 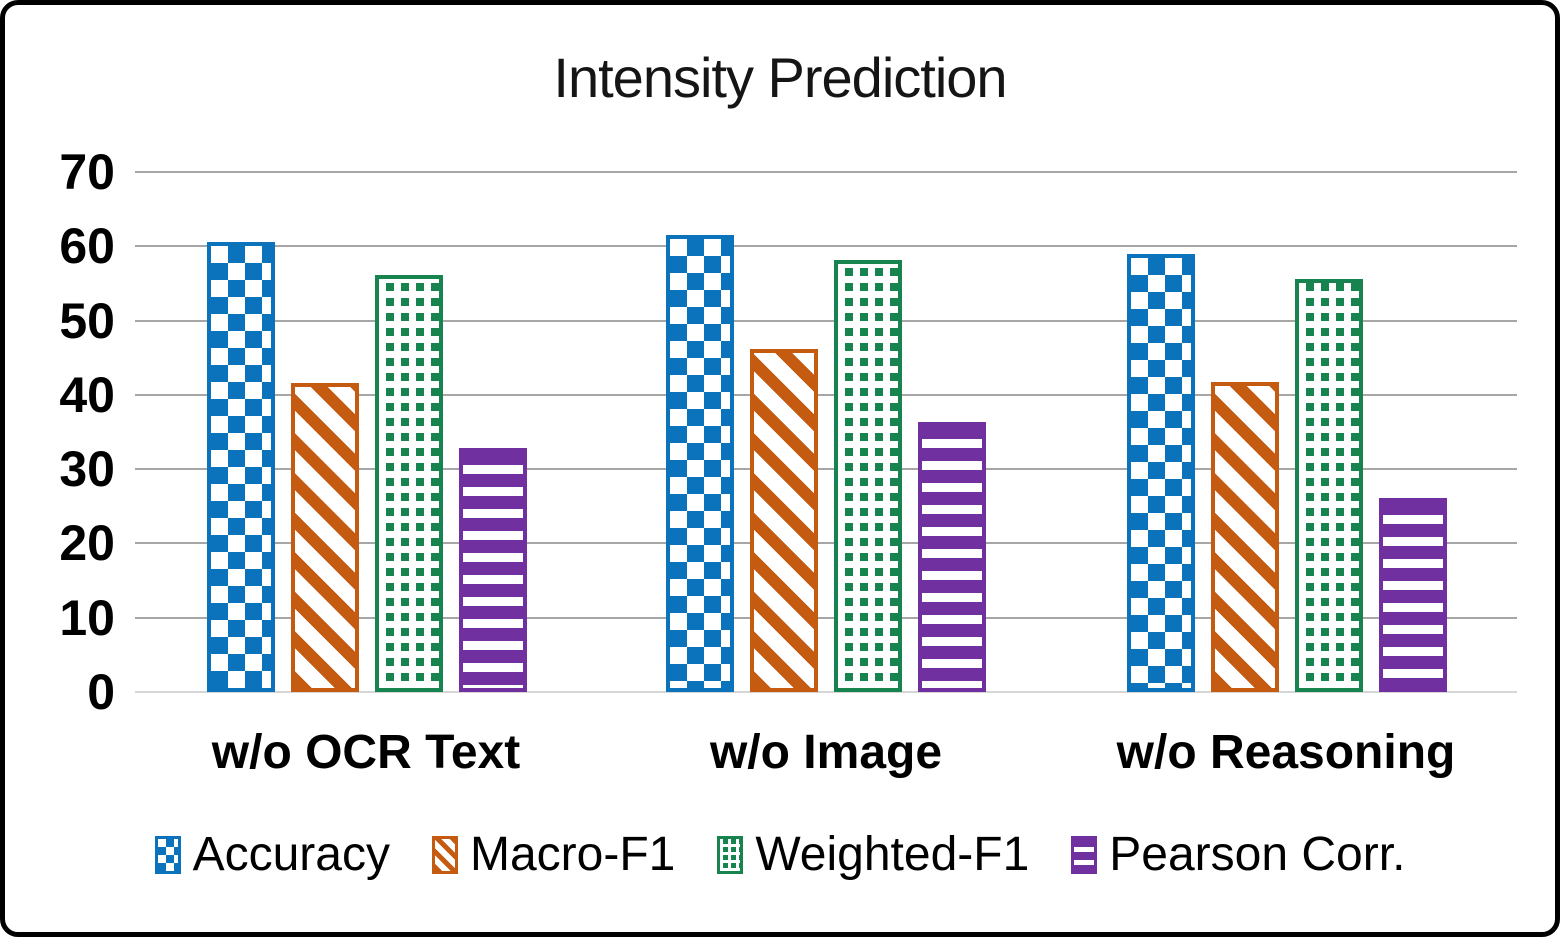 What do you see at coordinates (87, 172) in the screenshot?
I see `y-tick-70: 70` at bounding box center [87, 172].